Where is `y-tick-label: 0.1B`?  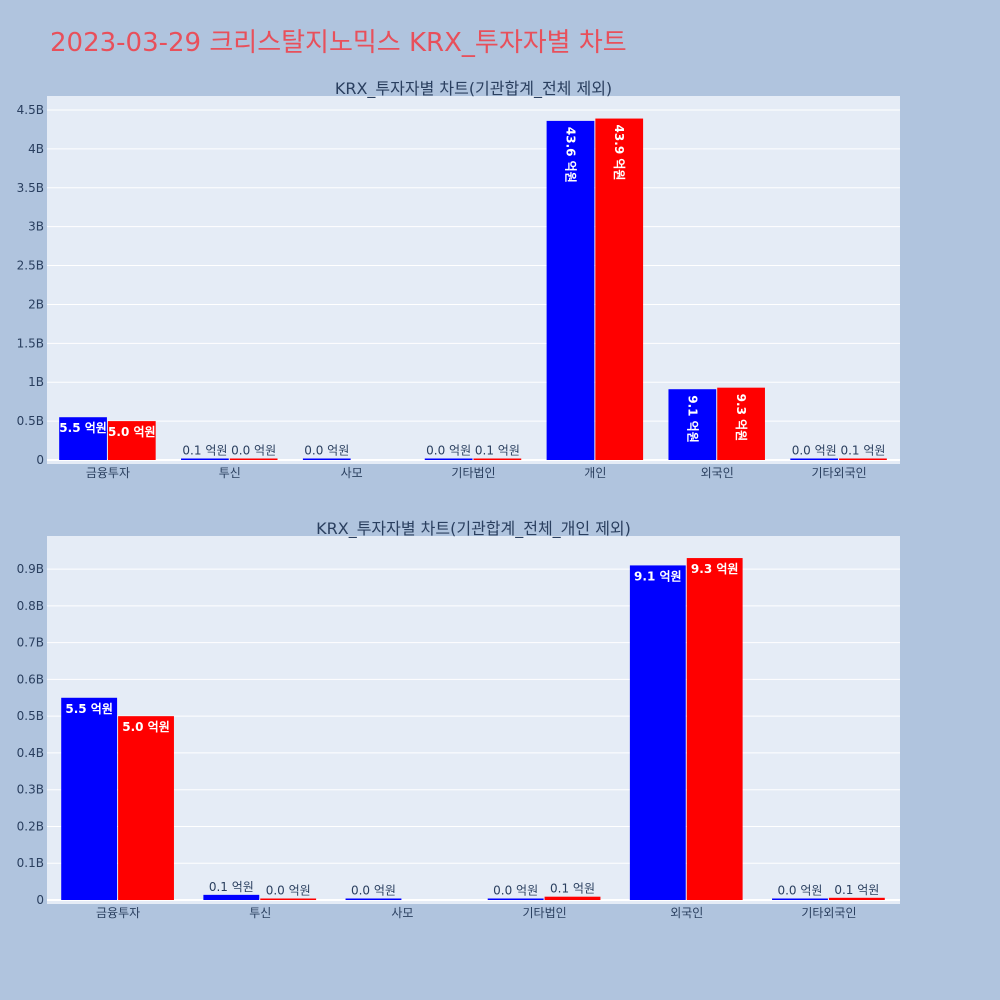
y-tick-label: 0.1B is located at coordinates (30, 863).